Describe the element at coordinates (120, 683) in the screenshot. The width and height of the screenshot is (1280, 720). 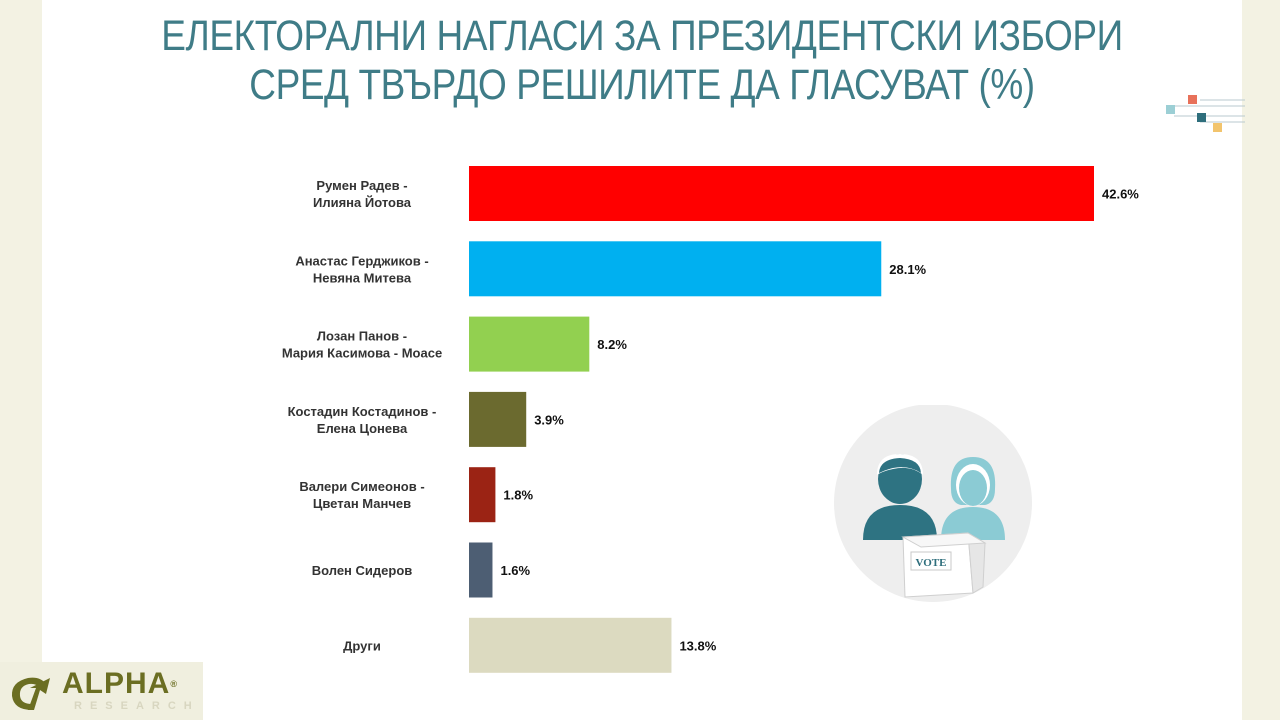
I see `logo-brand: ALPHA®` at that location.